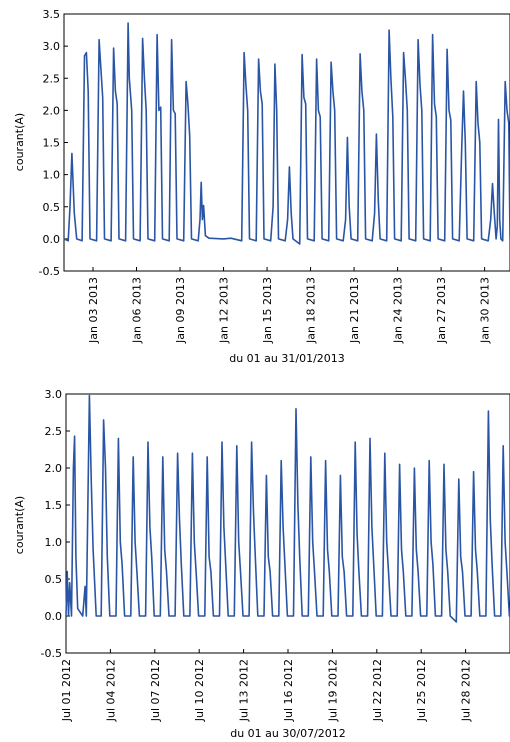 This screenshot has width=510, height=742. What do you see at coordinates (244, 690) in the screenshot?
I see `x-tick-label: Jul 13 2012` at bounding box center [244, 690].